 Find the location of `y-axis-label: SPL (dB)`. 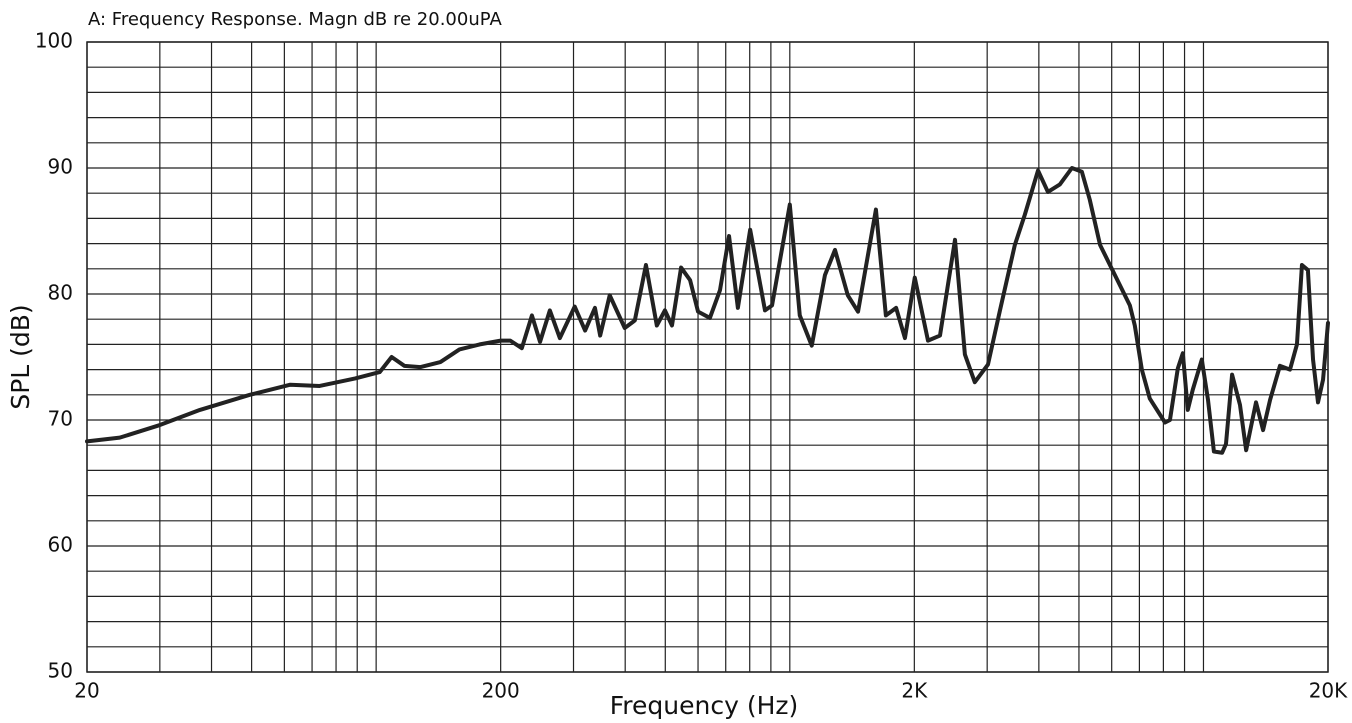

y-axis-label: SPL (dB) is located at coordinates (20, 356).